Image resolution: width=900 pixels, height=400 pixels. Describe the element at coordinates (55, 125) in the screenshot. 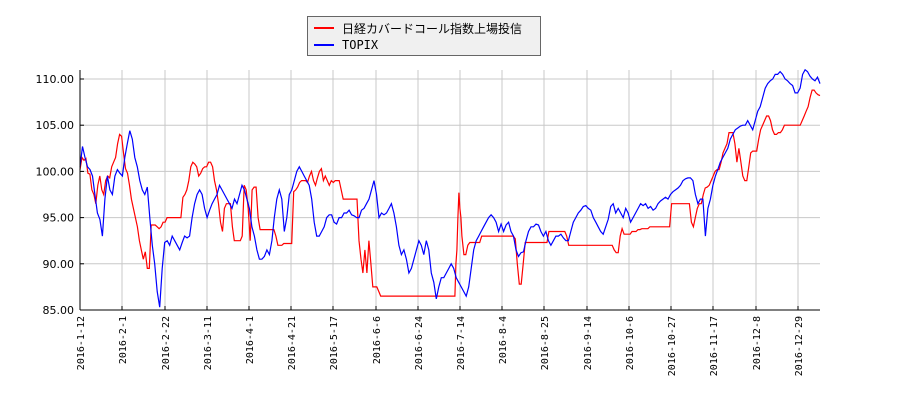

I see `y-tick-label: 105.00` at that location.